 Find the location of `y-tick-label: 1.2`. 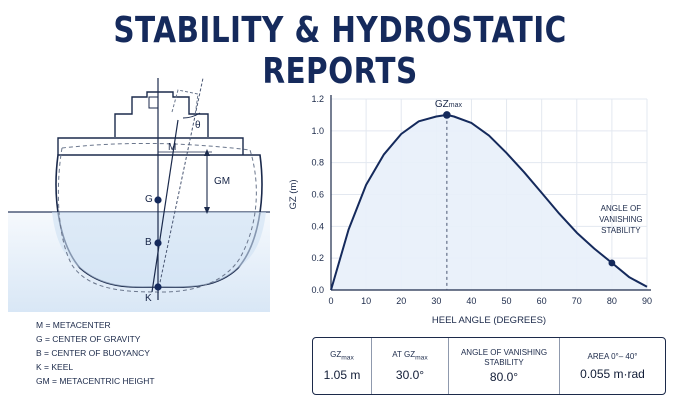

y-tick-label: 1.2 is located at coordinates (317, 99).